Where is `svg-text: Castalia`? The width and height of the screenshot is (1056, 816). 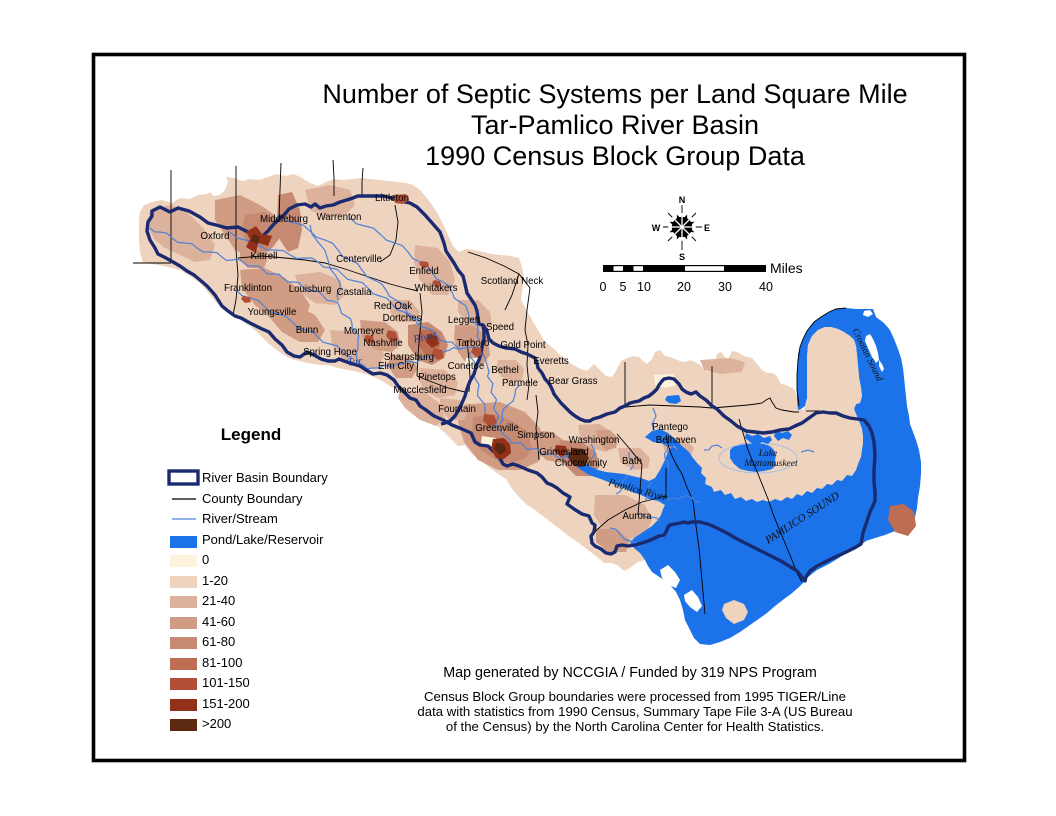
svg-text: Castalia is located at coordinates (355, 292).